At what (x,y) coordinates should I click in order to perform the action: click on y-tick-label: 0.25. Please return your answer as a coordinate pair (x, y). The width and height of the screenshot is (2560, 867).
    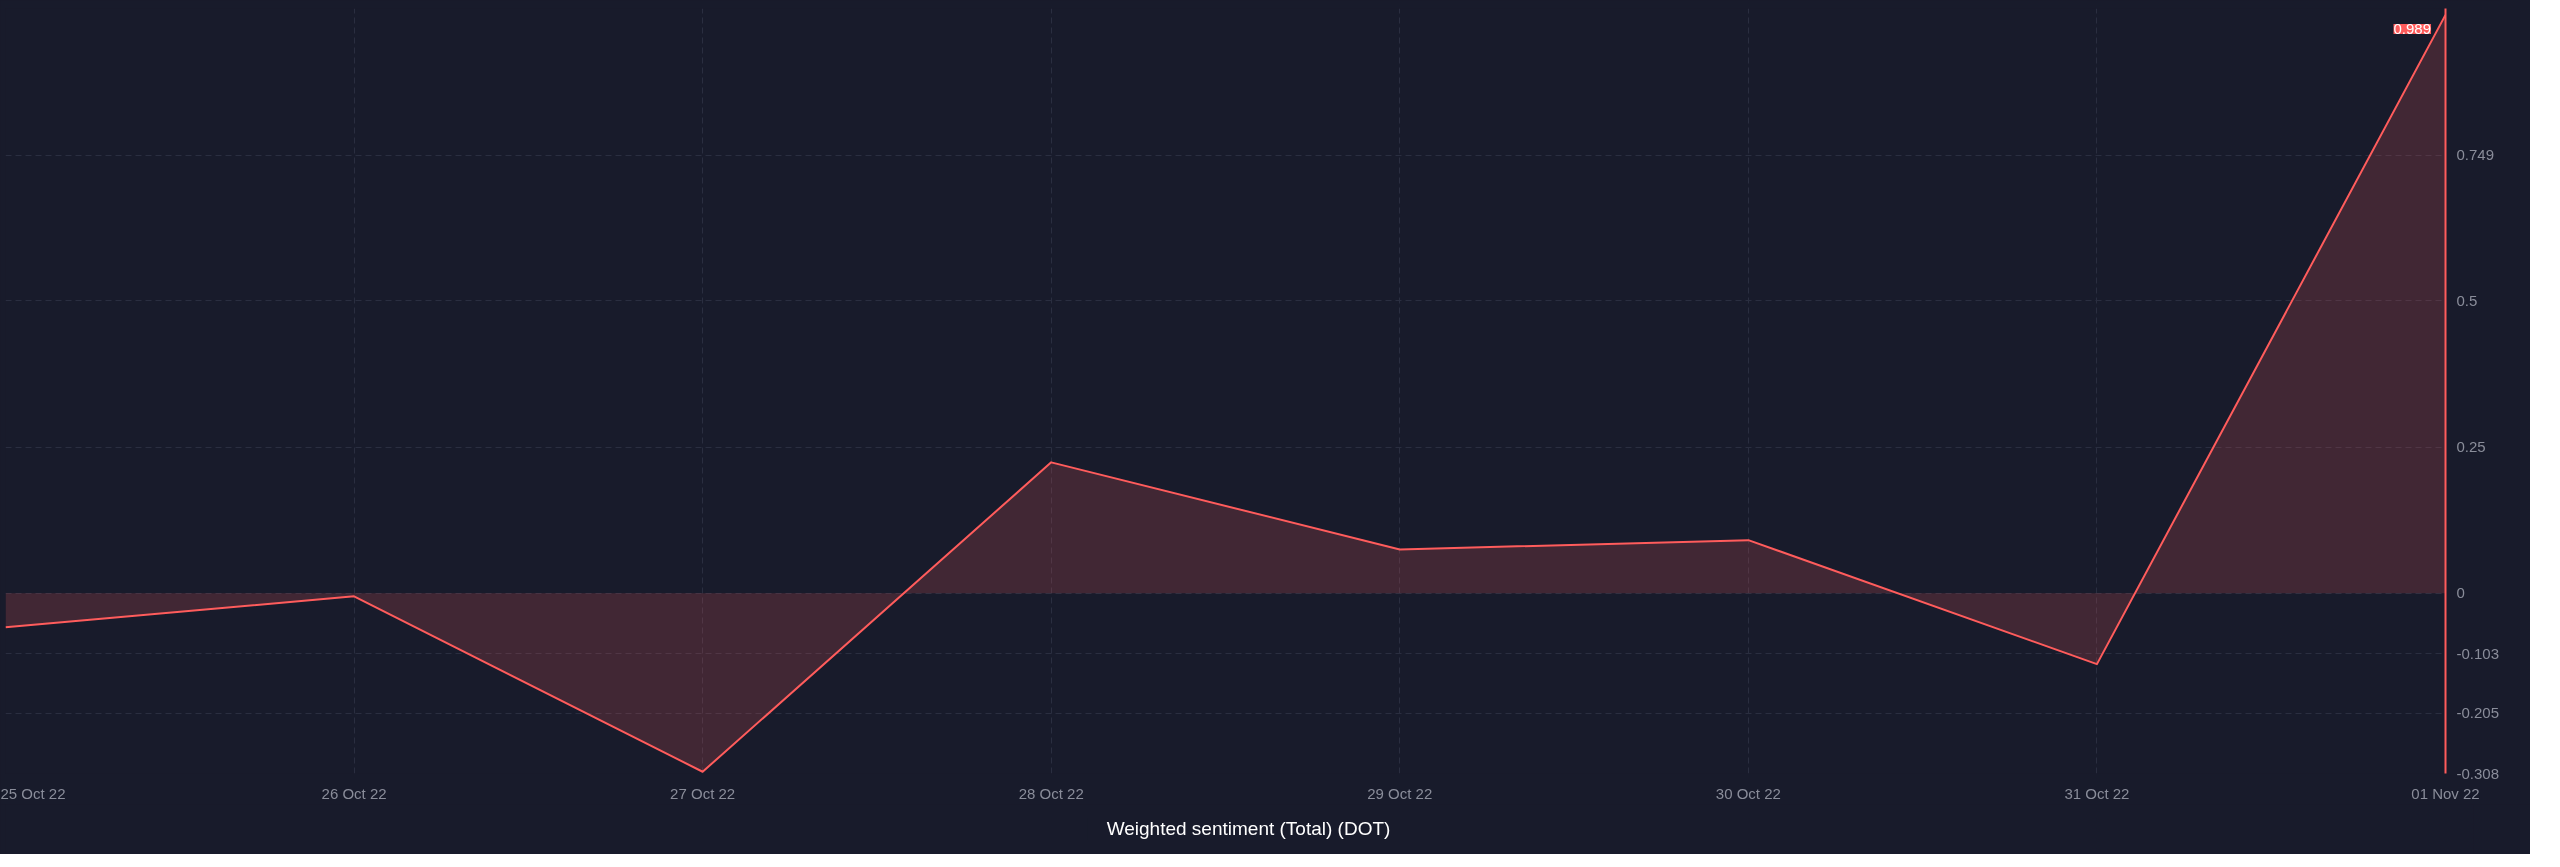
    Looking at the image, I should click on (2471, 447).